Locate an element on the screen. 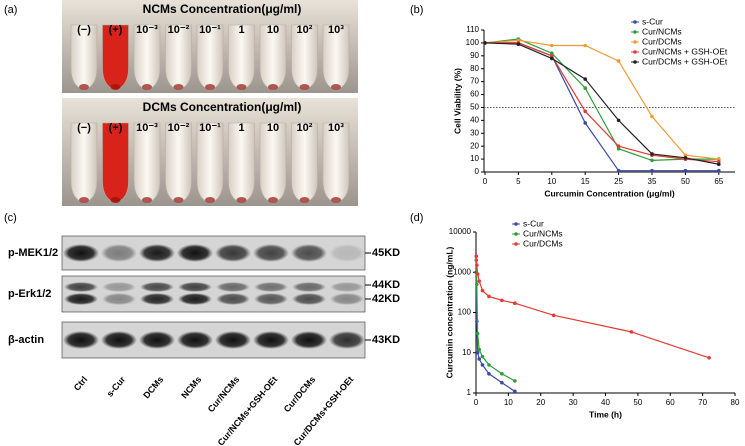 The width and height of the screenshot is (745, 446). size-label: 45KD is located at coordinates (386, 253).